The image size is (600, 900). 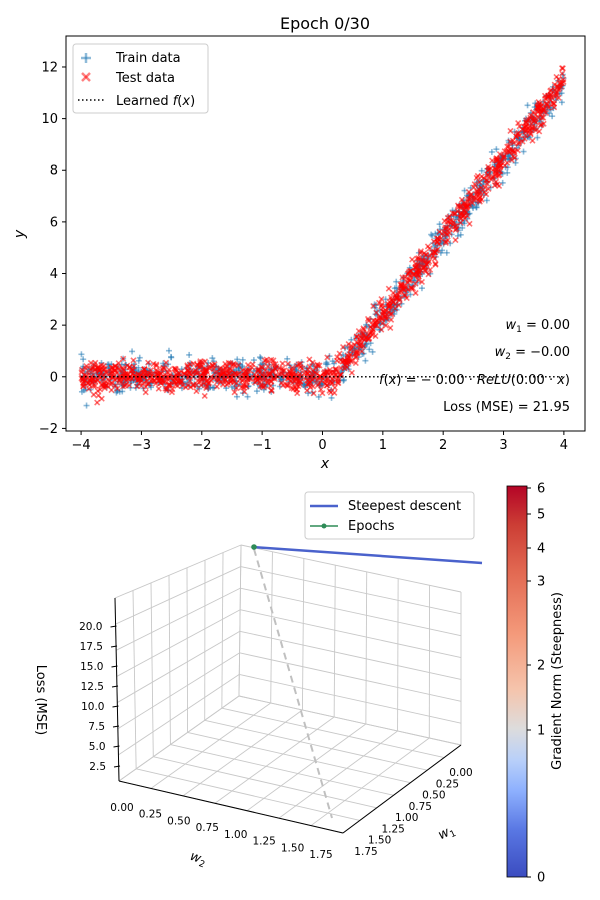 I want to click on surface-legend: Steepest descent Epochs, so click(x=389, y=515).